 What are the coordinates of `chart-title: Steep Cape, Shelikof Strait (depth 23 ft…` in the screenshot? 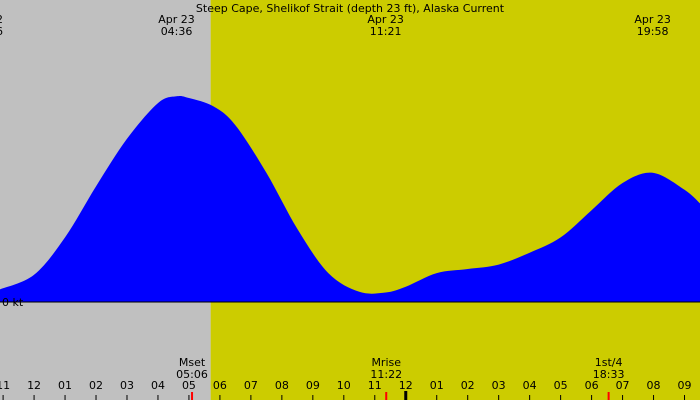 It's located at (350, 8).